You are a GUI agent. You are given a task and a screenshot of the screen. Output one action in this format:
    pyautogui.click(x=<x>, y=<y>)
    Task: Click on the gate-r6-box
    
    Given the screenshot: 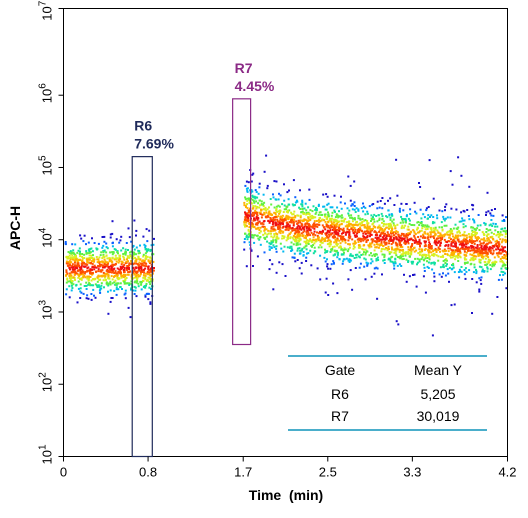 What is the action you would take?
    pyautogui.click(x=142, y=307)
    